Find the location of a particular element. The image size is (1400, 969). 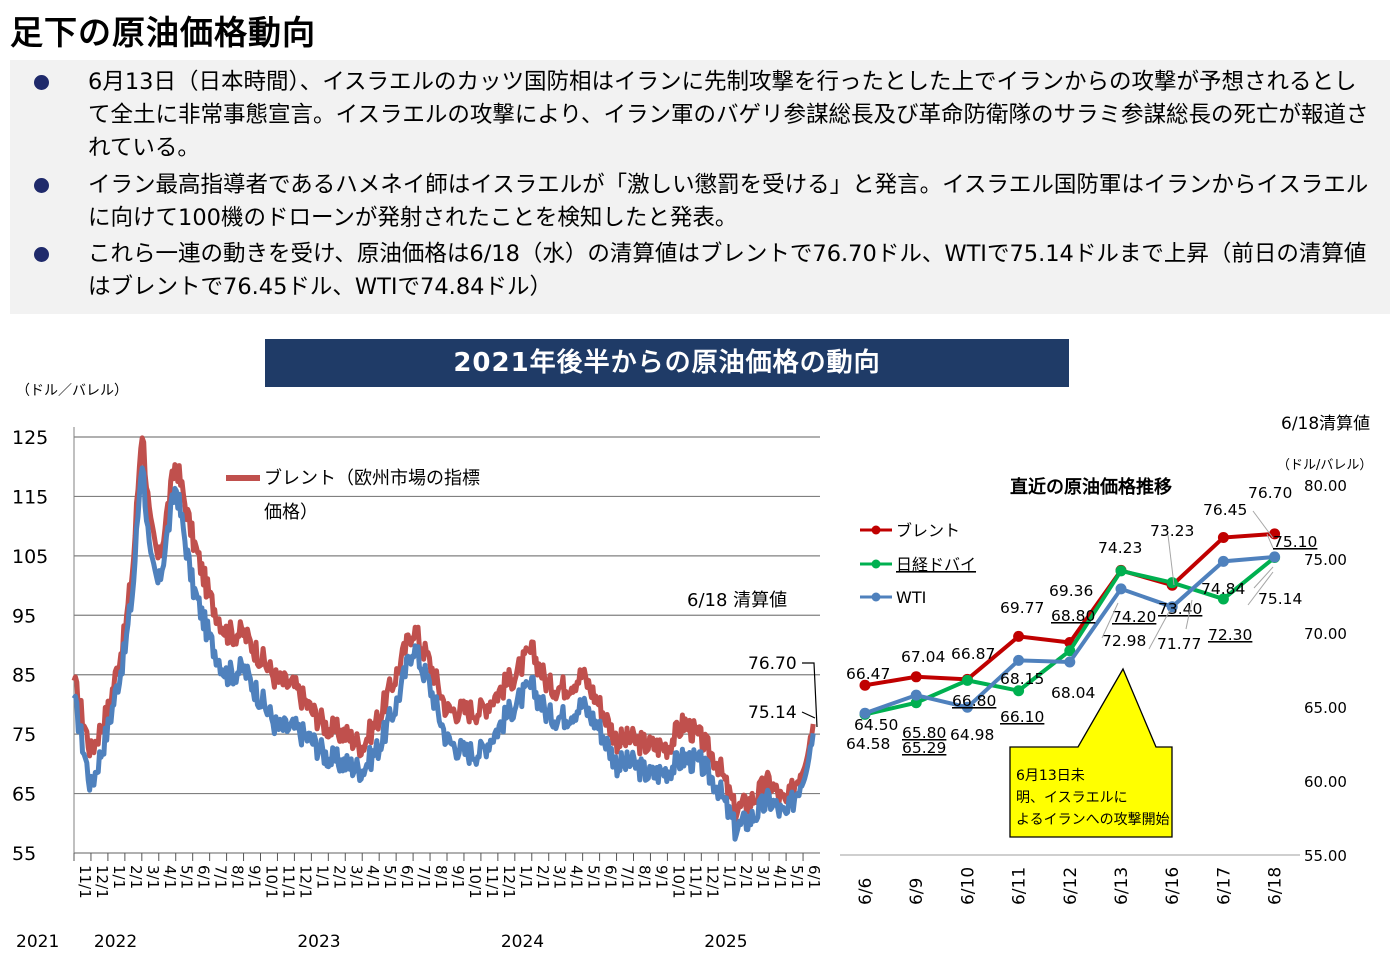

y-tick-label: 60.00 is located at coordinates (1325, 782).